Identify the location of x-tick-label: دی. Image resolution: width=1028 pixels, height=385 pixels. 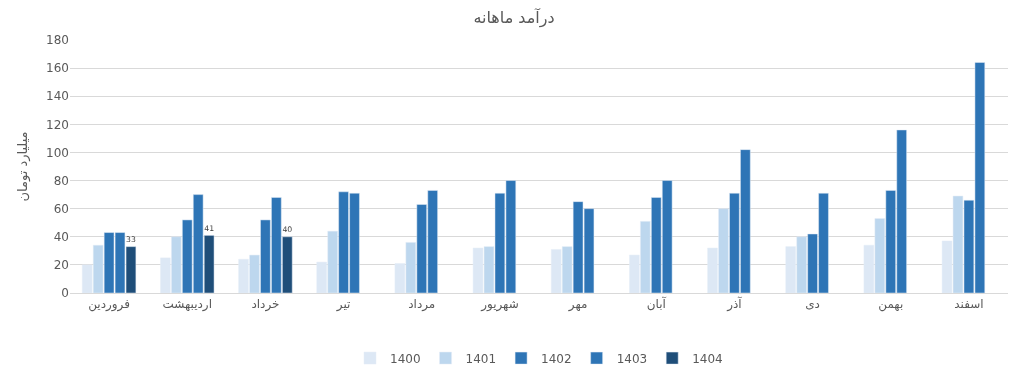
(812, 304).